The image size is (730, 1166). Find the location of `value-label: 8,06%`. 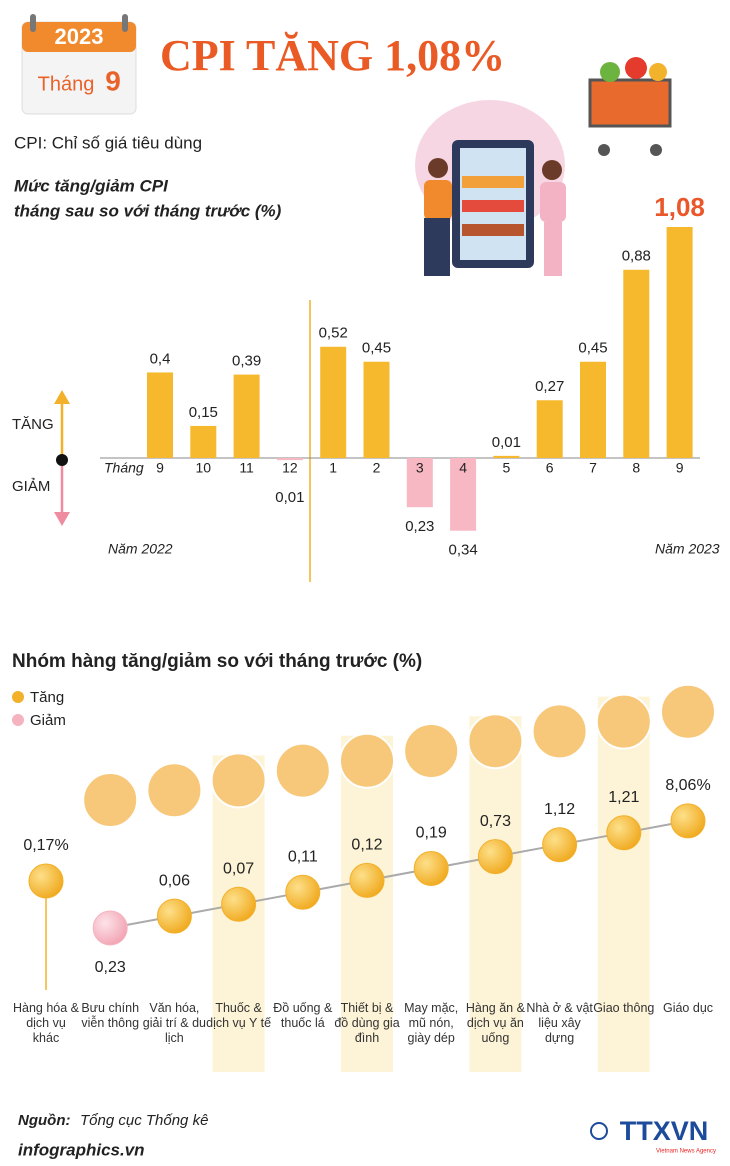

value-label: 8,06% is located at coordinates (687, 785).